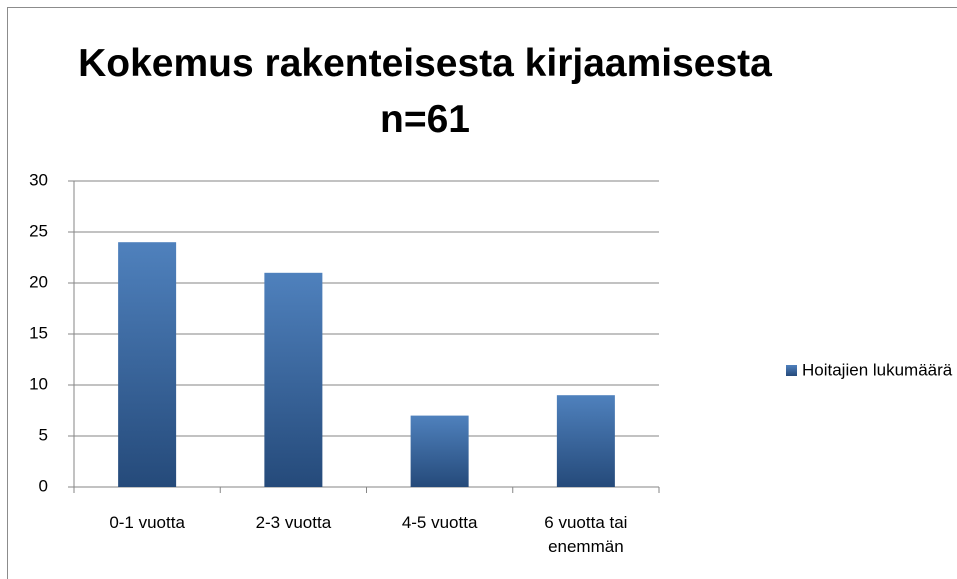 The width and height of the screenshot is (957, 579). Describe the element at coordinates (38, 383) in the screenshot. I see `y-tick-label: 10` at that location.